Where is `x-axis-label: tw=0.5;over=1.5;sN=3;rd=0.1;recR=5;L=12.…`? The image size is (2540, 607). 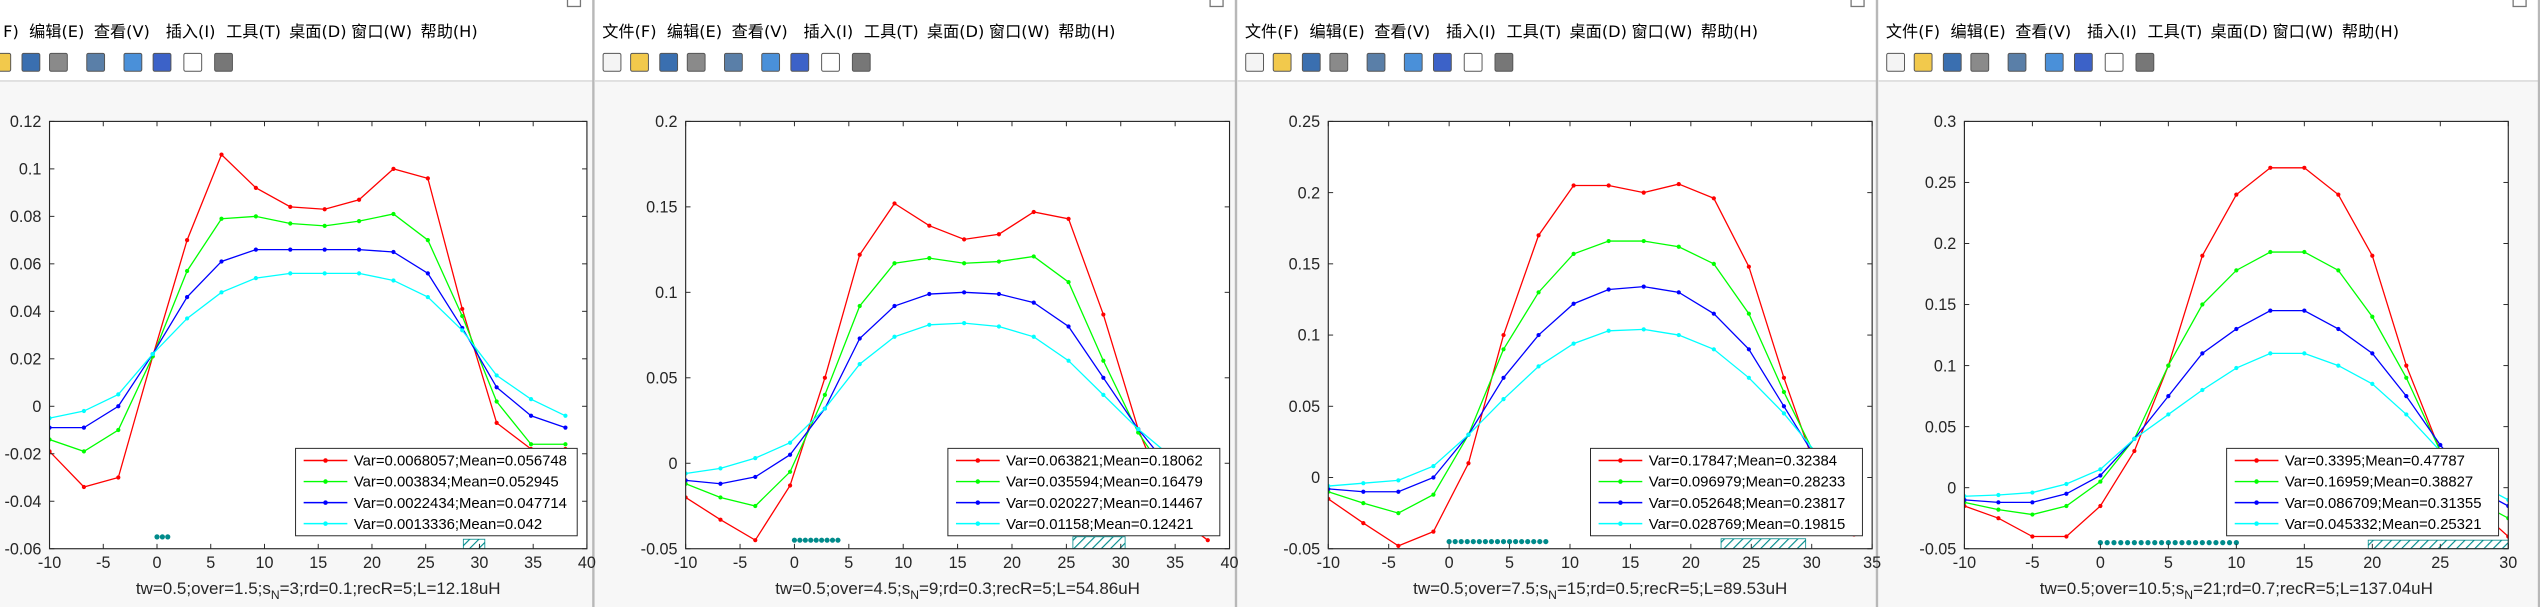
x-axis-label: tw=0.5;over=1.5;sN=3;rd=0.1;recR=5;L=12.… is located at coordinates (318, 590).